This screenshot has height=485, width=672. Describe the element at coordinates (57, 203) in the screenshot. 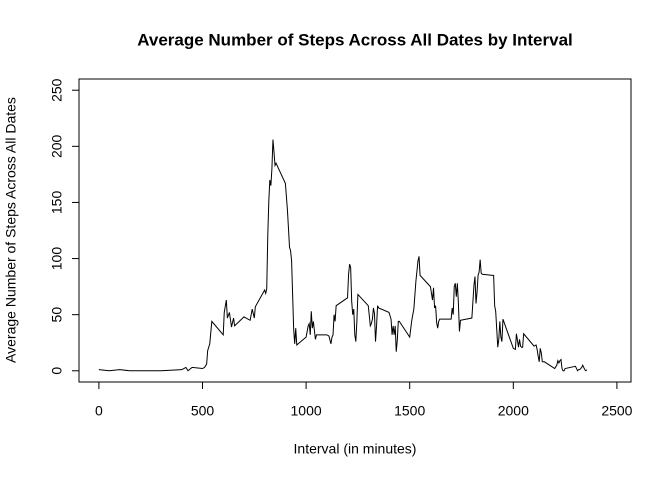

I see `y-tick-label: 150` at that location.